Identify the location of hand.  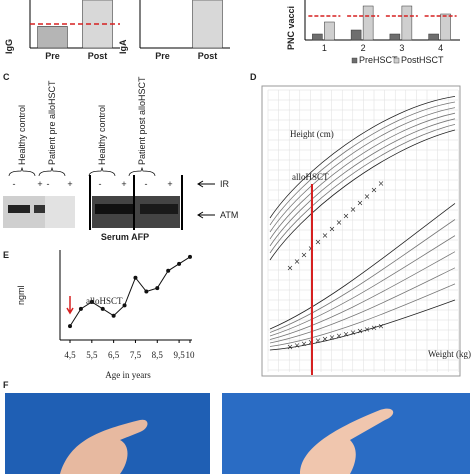
(104, 446).